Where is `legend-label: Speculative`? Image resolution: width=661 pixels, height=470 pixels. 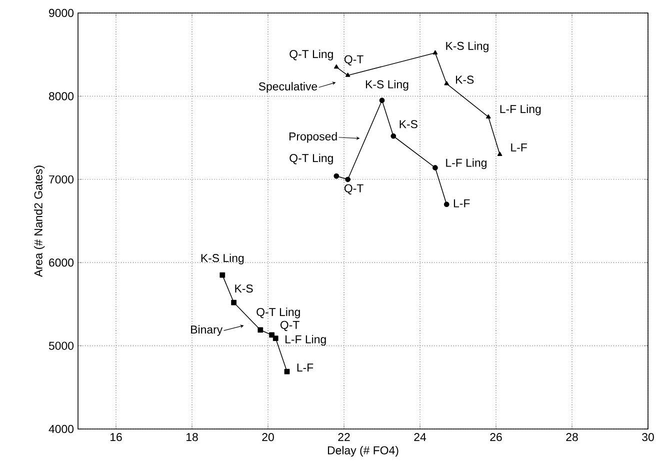 legend-label: Speculative is located at coordinates (288, 87).